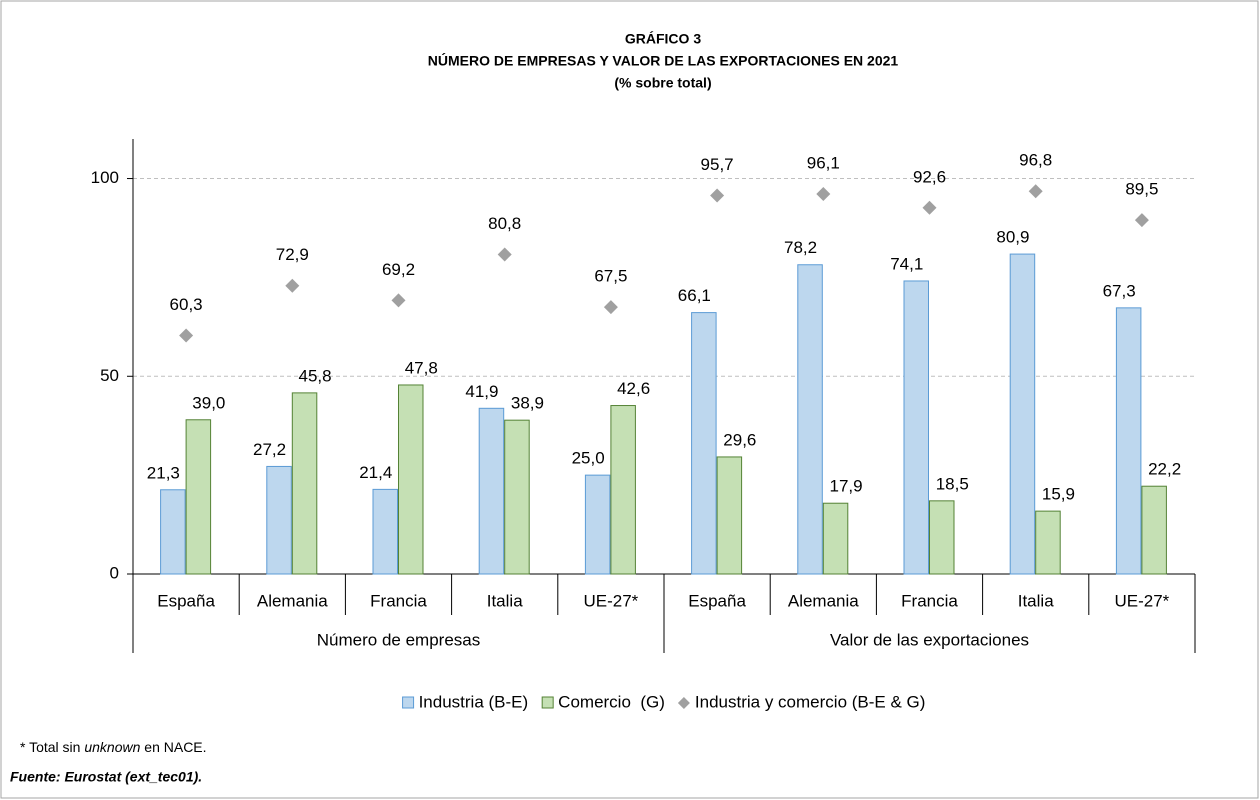 The width and height of the screenshot is (1260, 800). What do you see at coordinates (375, 472) in the screenshot?
I see `value-label: 21,4` at bounding box center [375, 472].